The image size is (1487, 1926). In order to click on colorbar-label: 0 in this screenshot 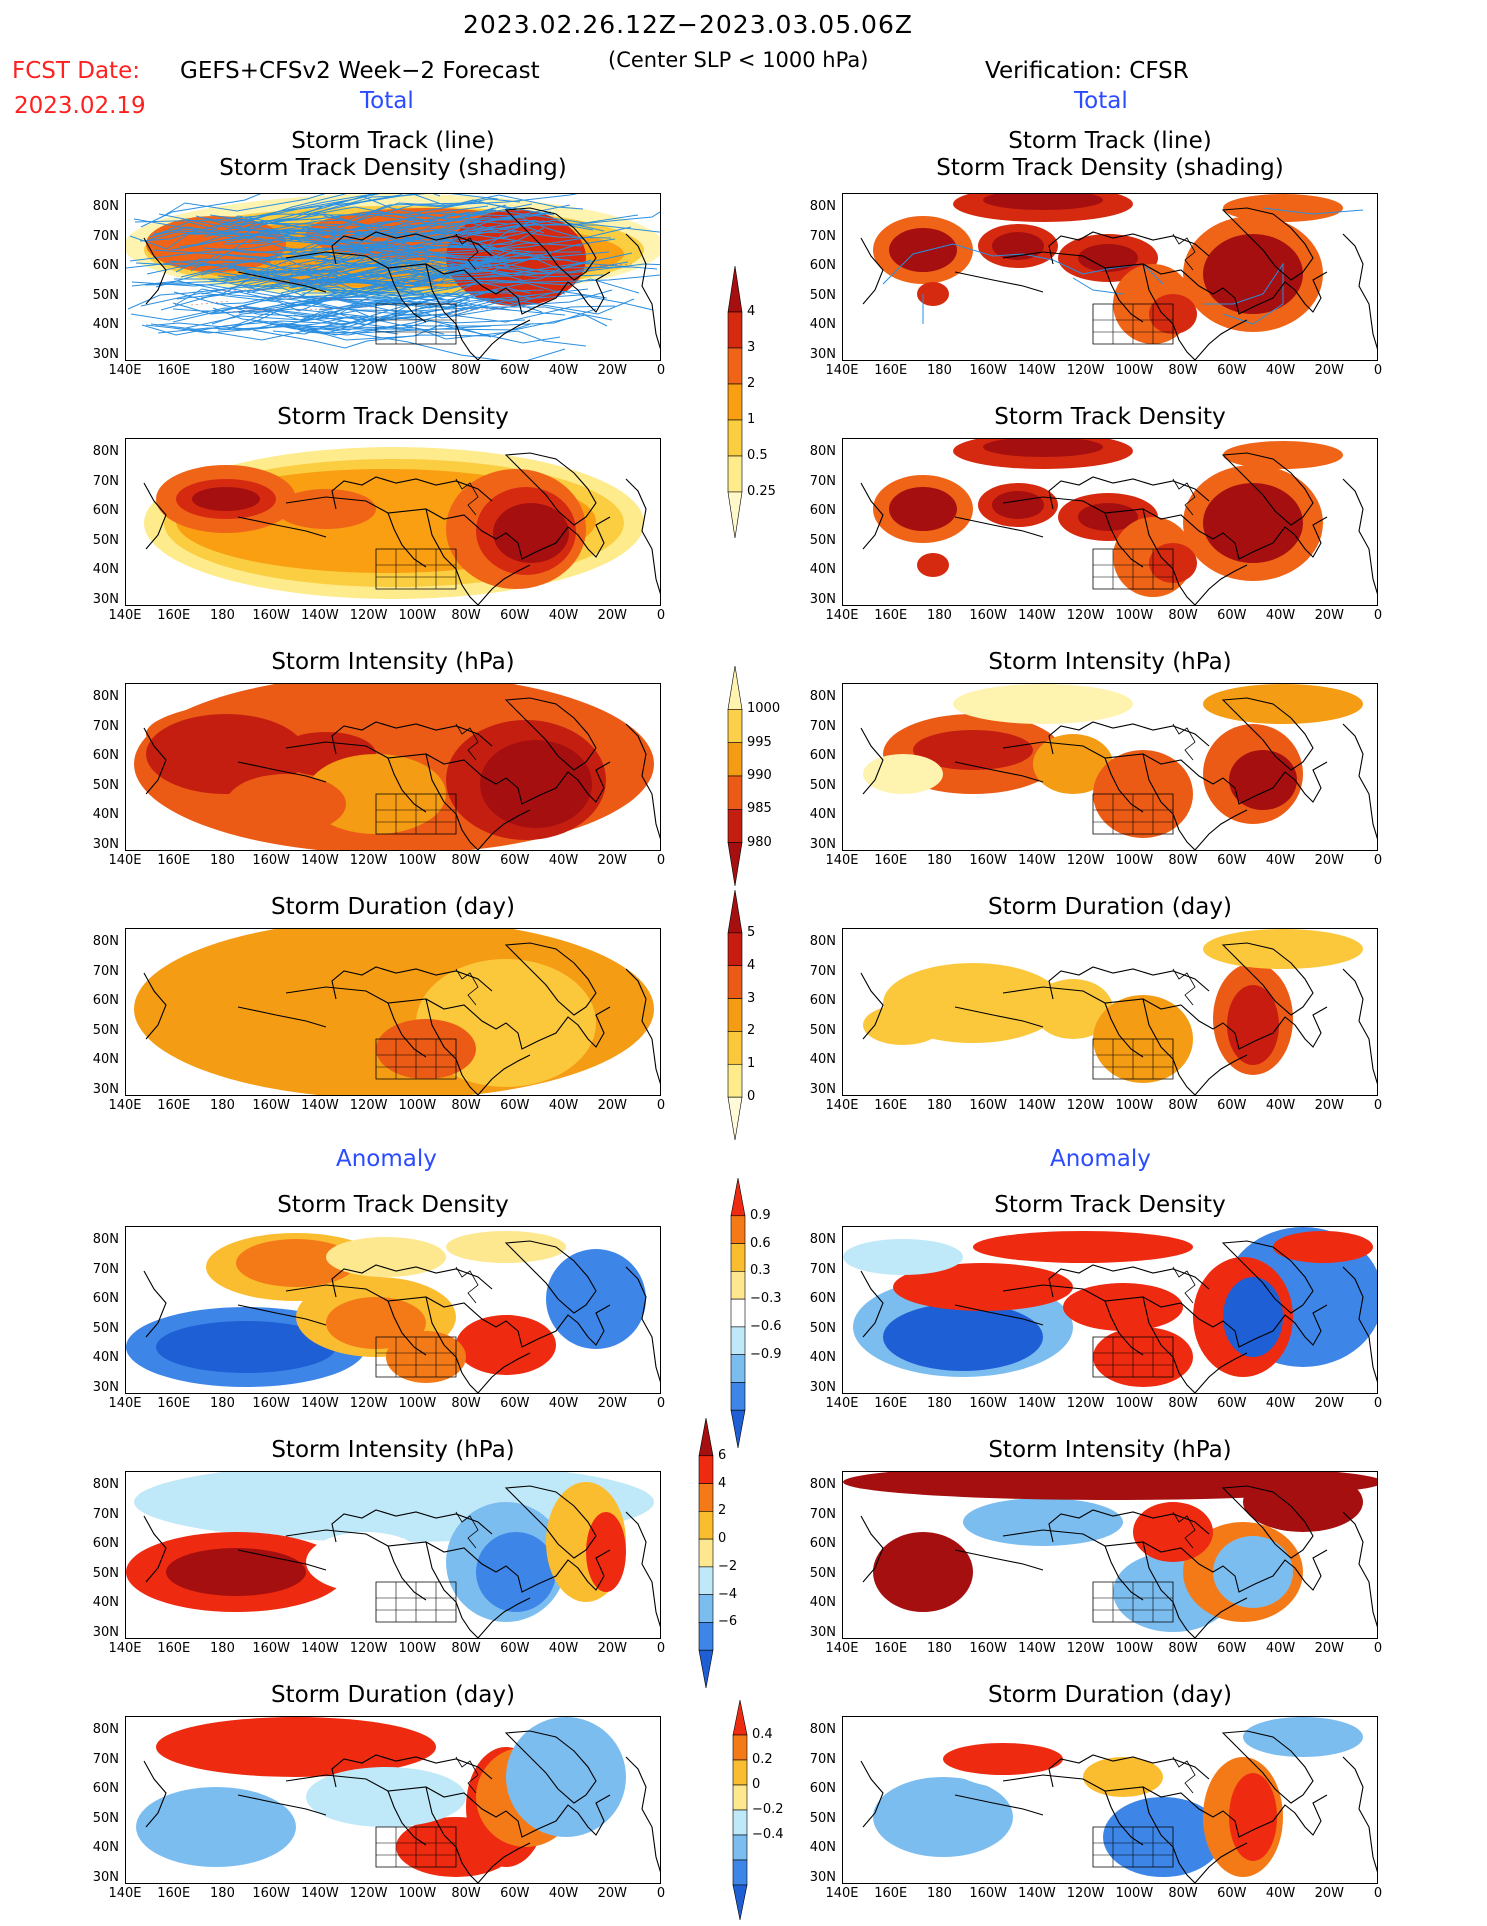, I will do `click(751, 1097)`.